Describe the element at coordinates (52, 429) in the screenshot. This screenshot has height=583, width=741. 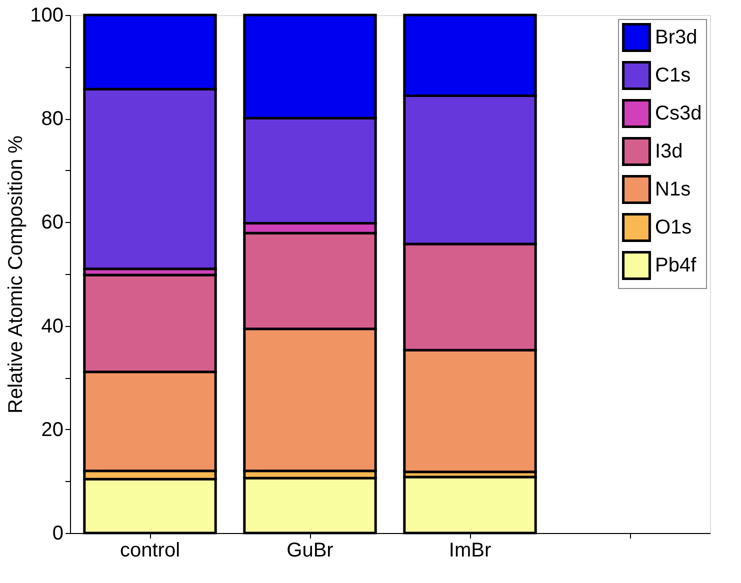
I see `y-tick-label: 20` at that location.